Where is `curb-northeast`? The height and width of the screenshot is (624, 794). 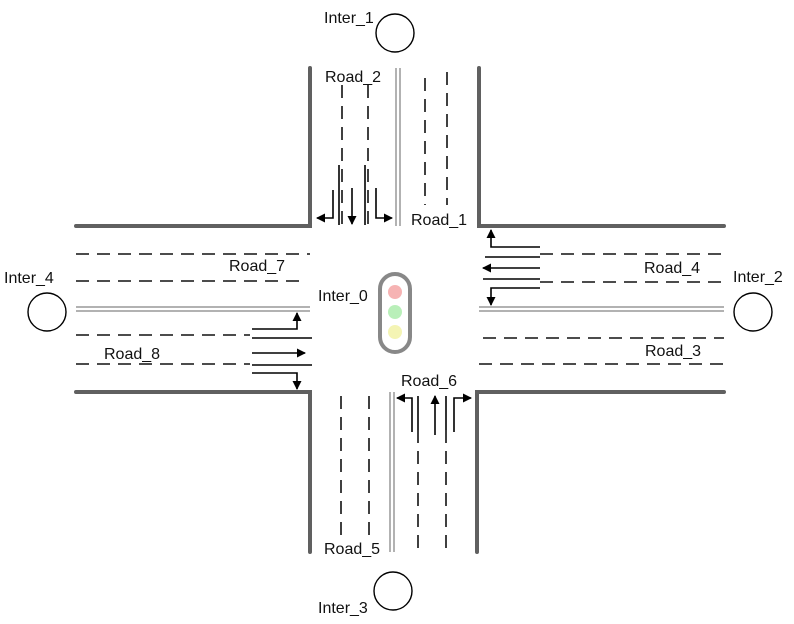
curb-northeast is located at coordinates (601, 147).